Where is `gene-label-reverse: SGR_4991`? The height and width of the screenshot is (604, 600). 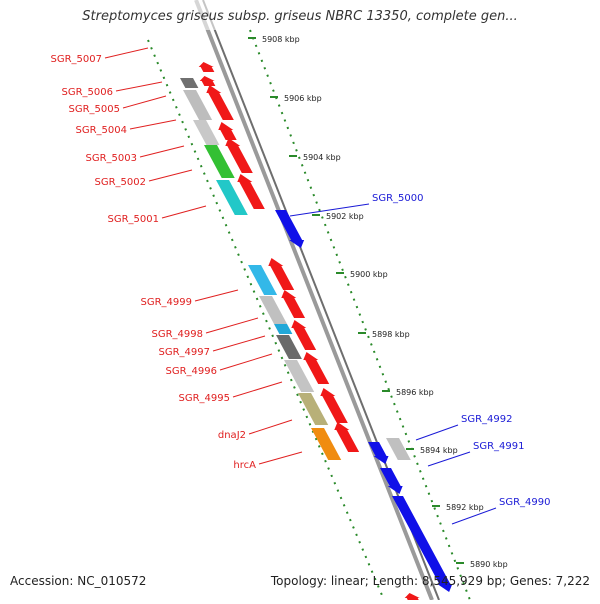 gene-label-reverse: SGR_4991 is located at coordinates (499, 446).